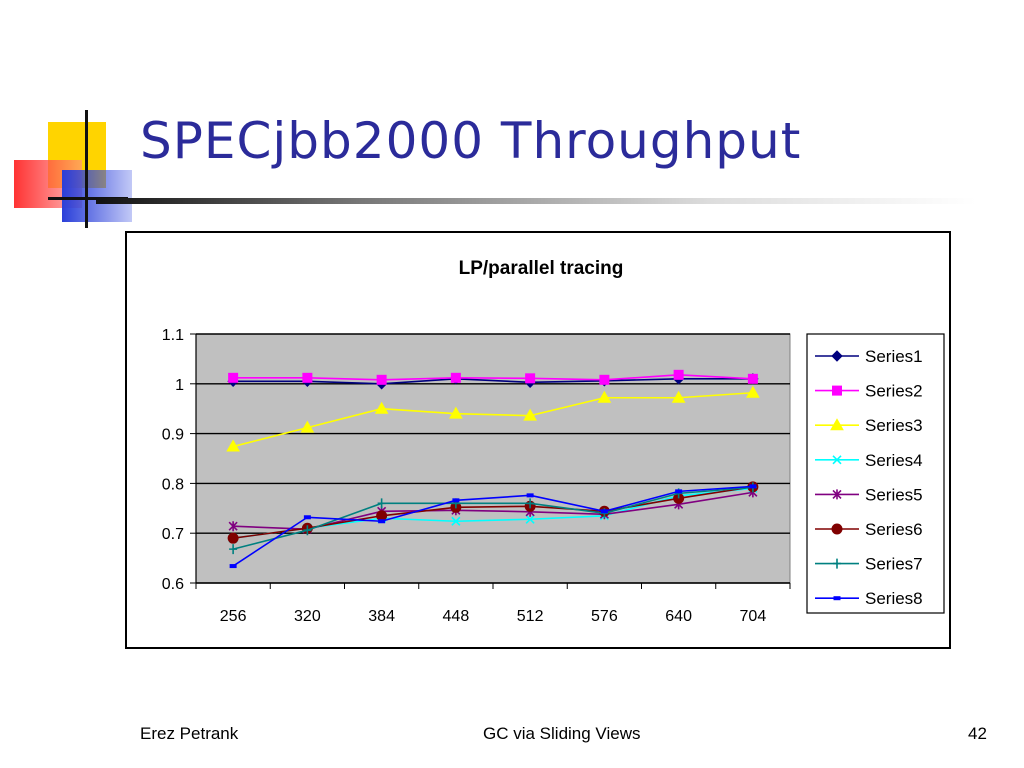  Describe the element at coordinates (492, 518) in the screenshot. I see `series-7-line` at that location.